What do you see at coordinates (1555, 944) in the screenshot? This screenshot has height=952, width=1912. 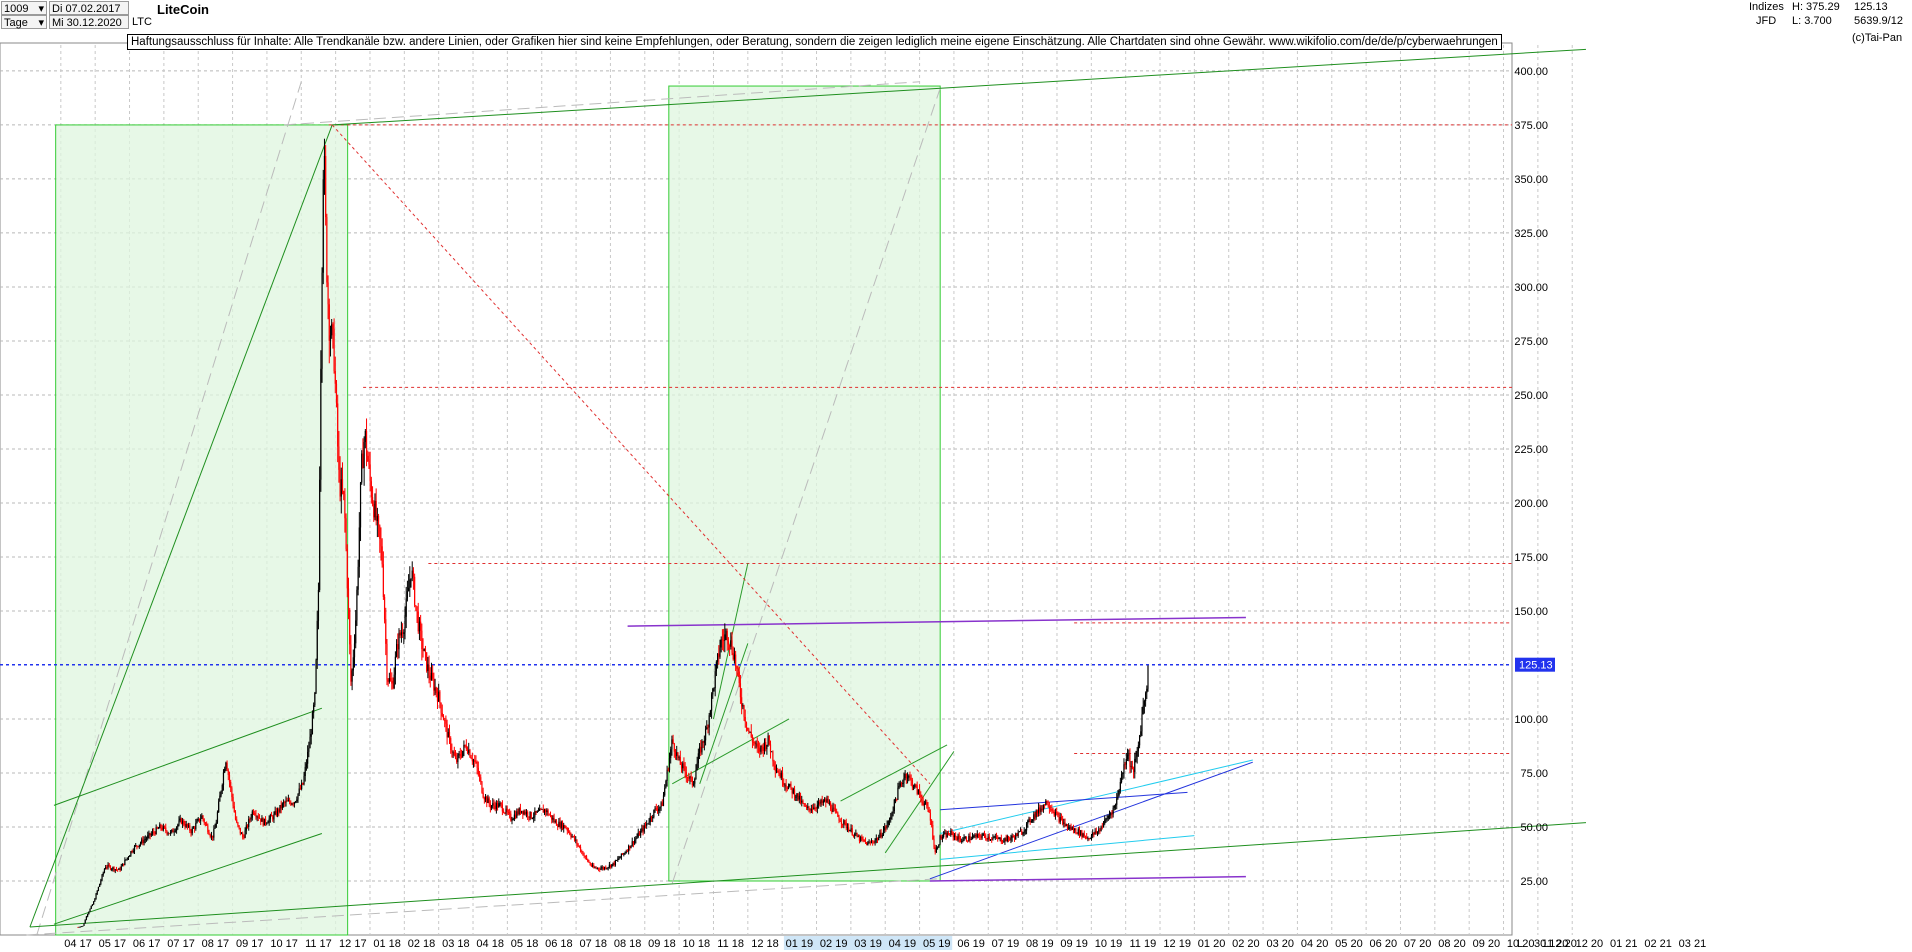 I see `x-tick-label: 11 20` at bounding box center [1555, 944].